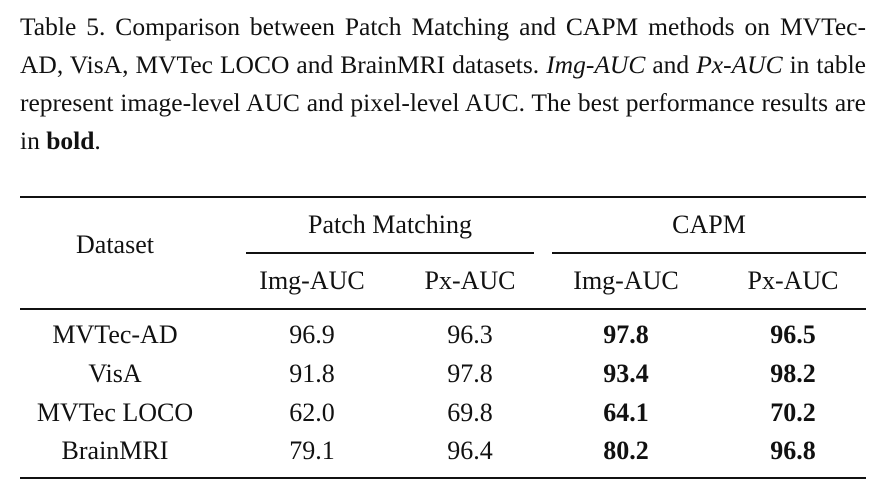 The image size is (882, 499). I want to click on group-header-patch-matching: Patch Matching, so click(390, 224).